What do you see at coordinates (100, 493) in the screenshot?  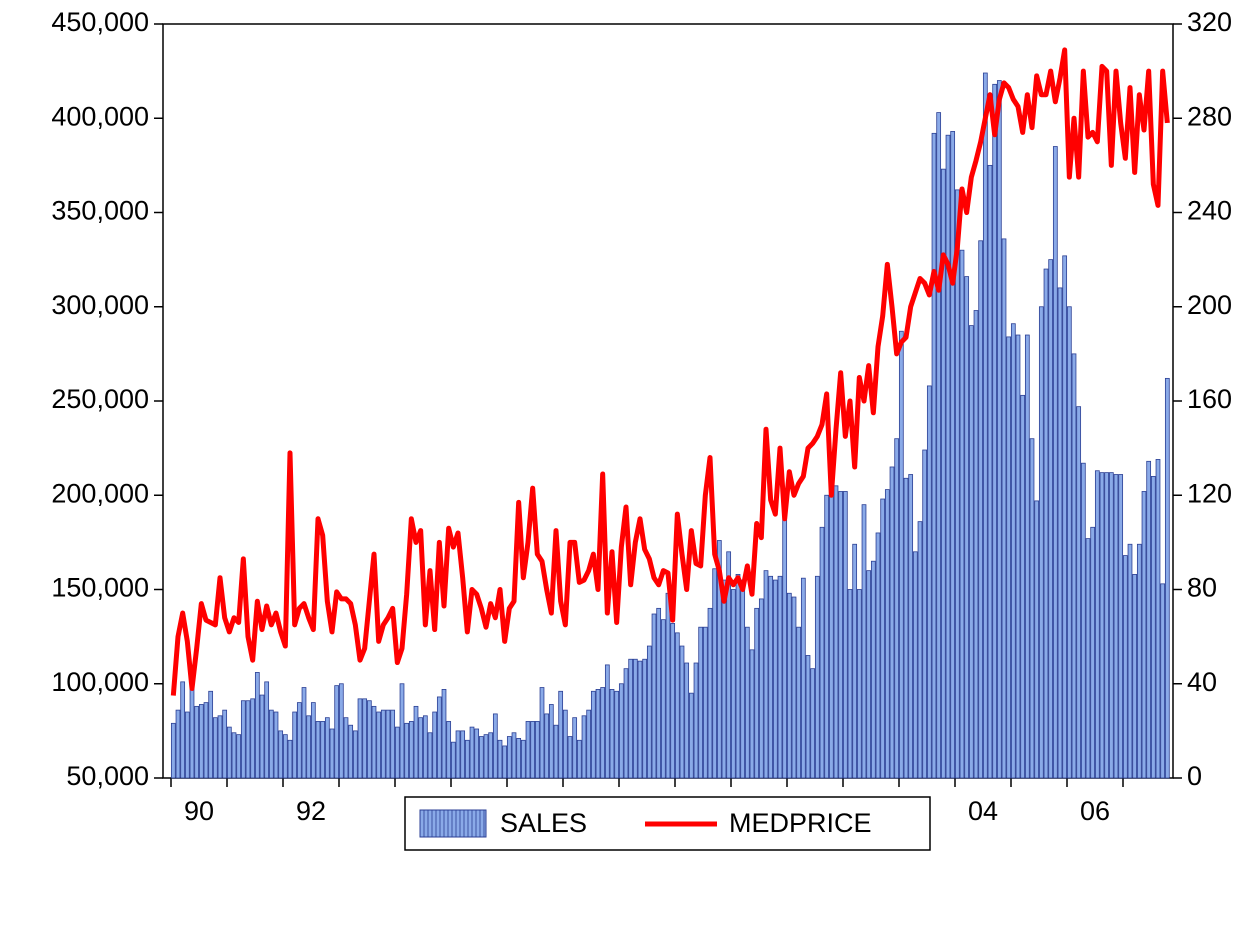 I see `y-tick-label: 200,000` at bounding box center [100, 493].